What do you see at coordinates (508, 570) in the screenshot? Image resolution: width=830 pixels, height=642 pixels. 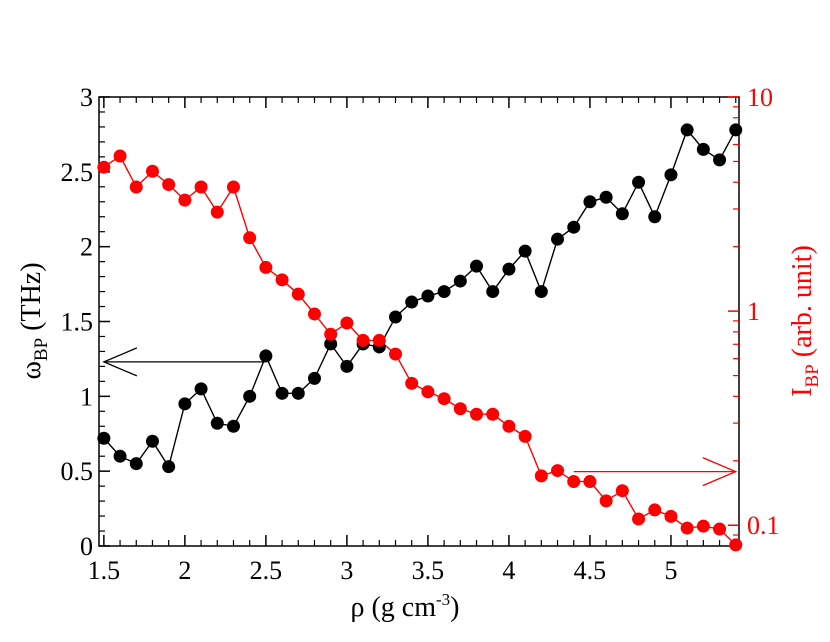 I see `x-tick-label: 4` at bounding box center [508, 570].